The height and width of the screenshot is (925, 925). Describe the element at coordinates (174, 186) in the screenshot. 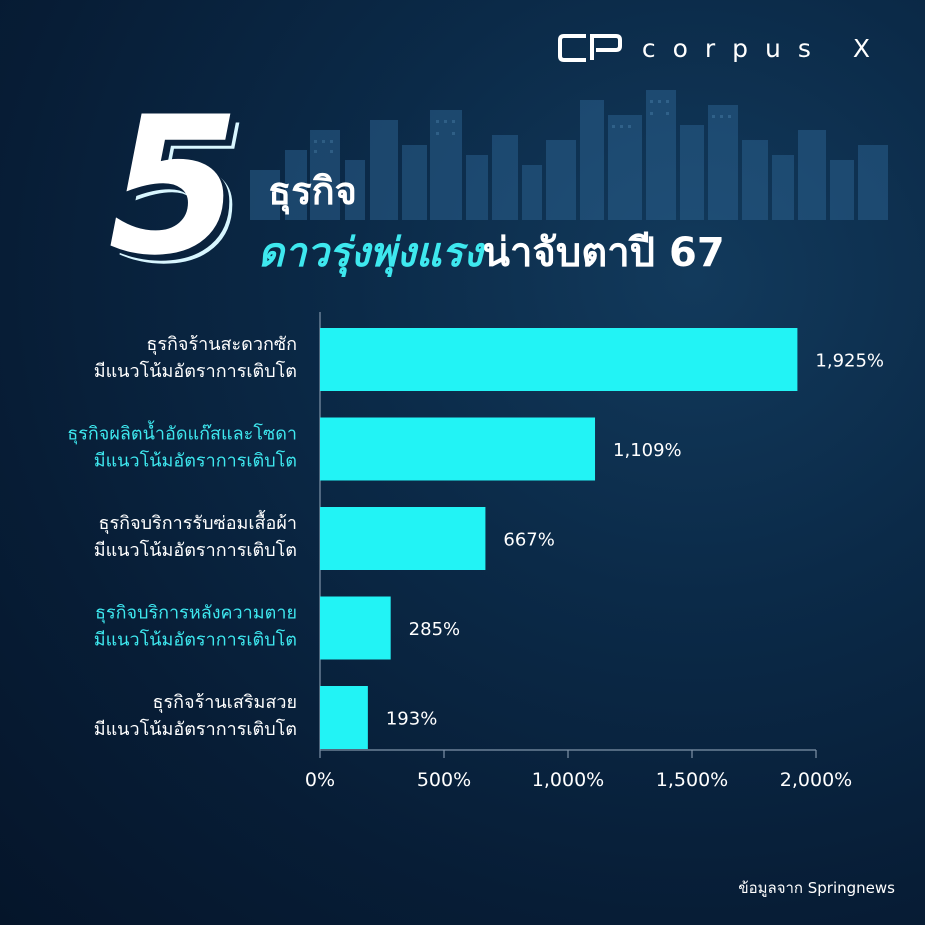

I see `headline-number: 5` at that location.